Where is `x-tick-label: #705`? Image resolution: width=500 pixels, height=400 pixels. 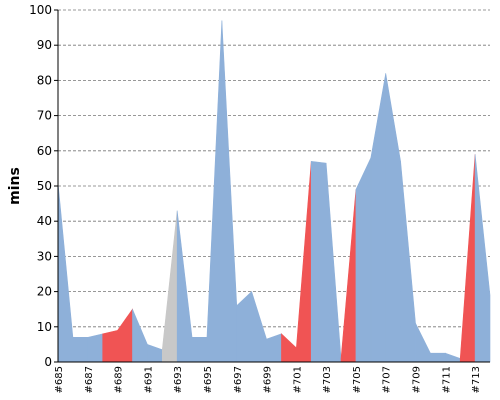 x-tick-label: #705 is located at coordinates (357, 379).